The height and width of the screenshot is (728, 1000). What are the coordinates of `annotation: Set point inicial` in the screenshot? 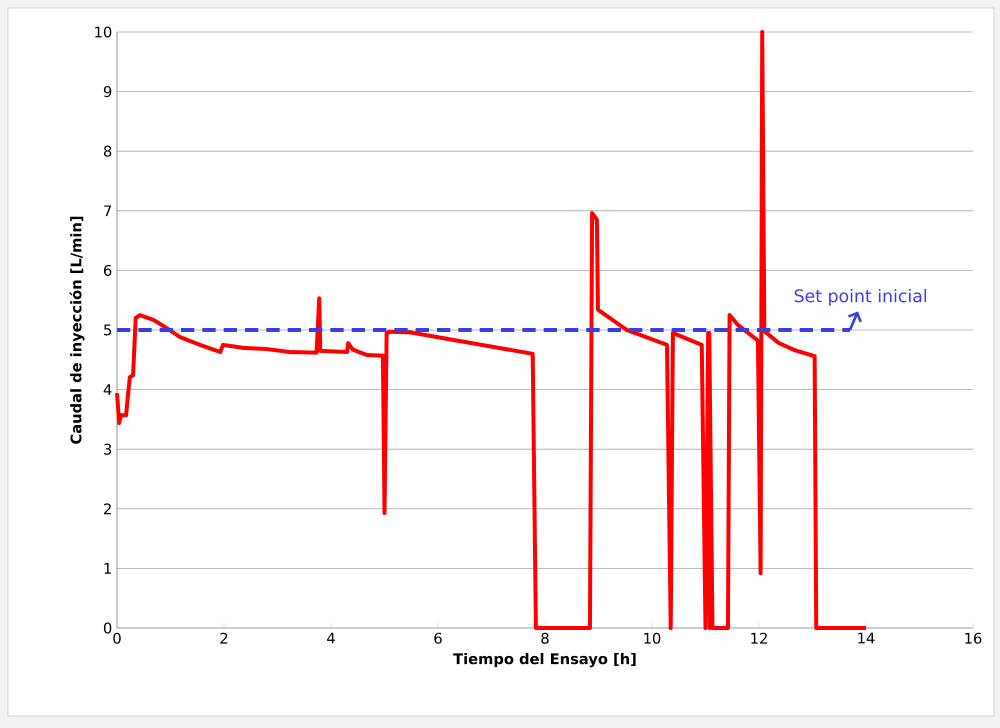 It's located at (860, 297).